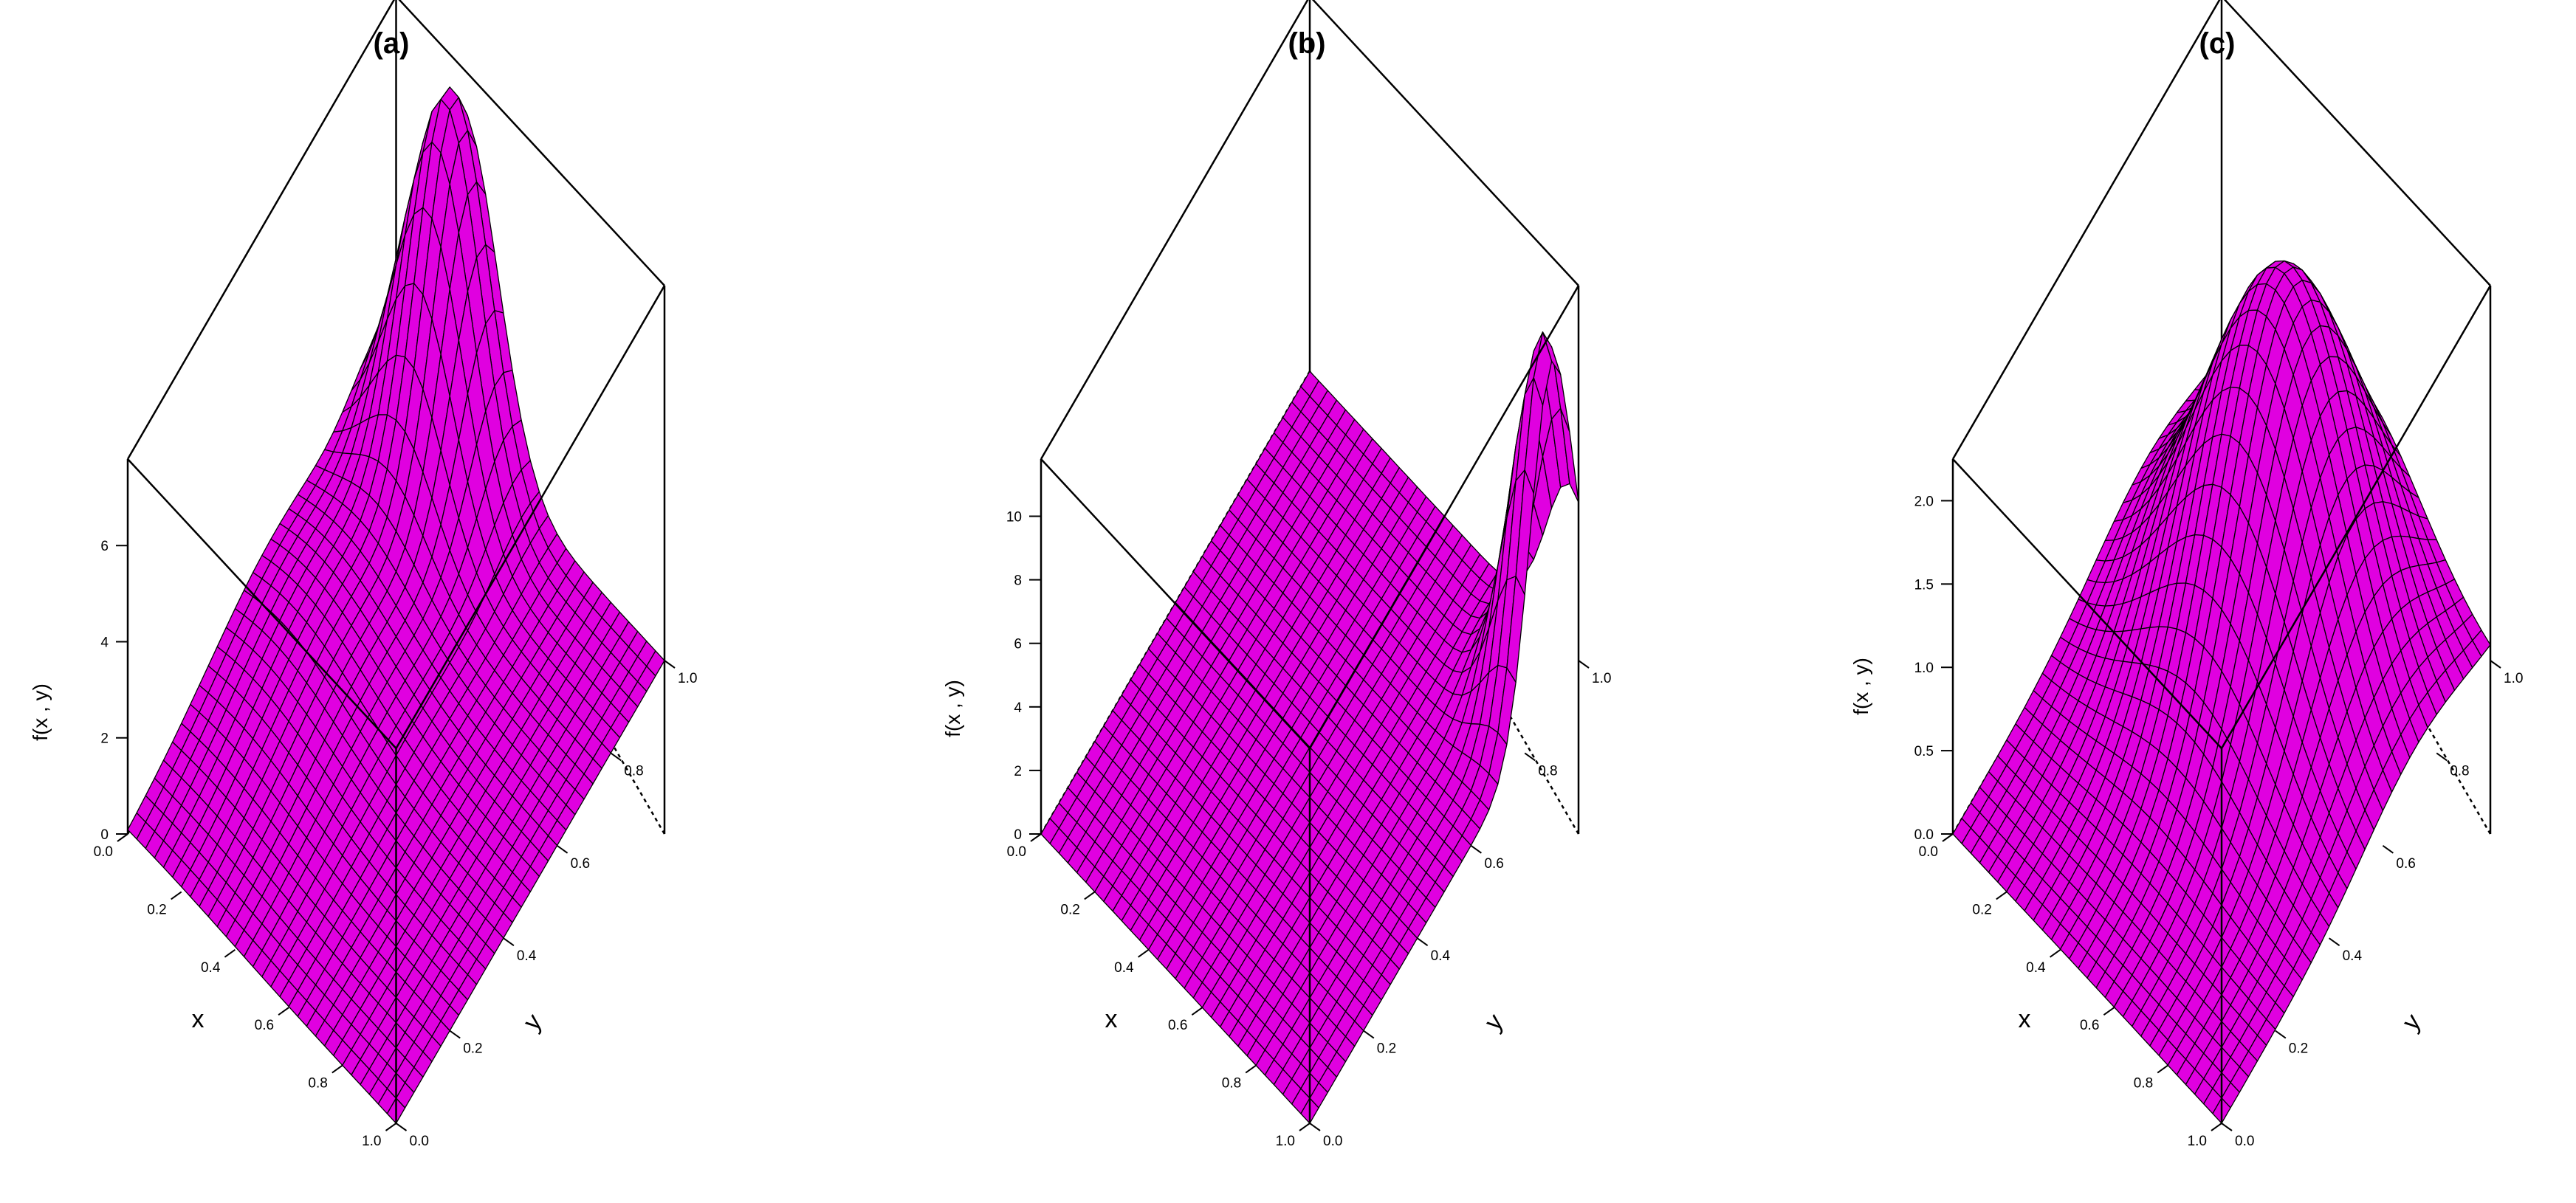 The height and width of the screenshot is (1203, 2576). Describe the element at coordinates (2025, 1019) in the screenshot. I see `x-axis-title-c: x` at that location.